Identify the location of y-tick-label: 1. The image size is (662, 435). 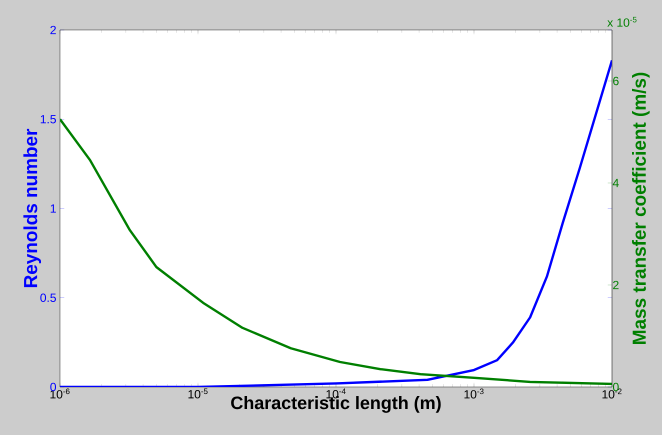
(53, 208).